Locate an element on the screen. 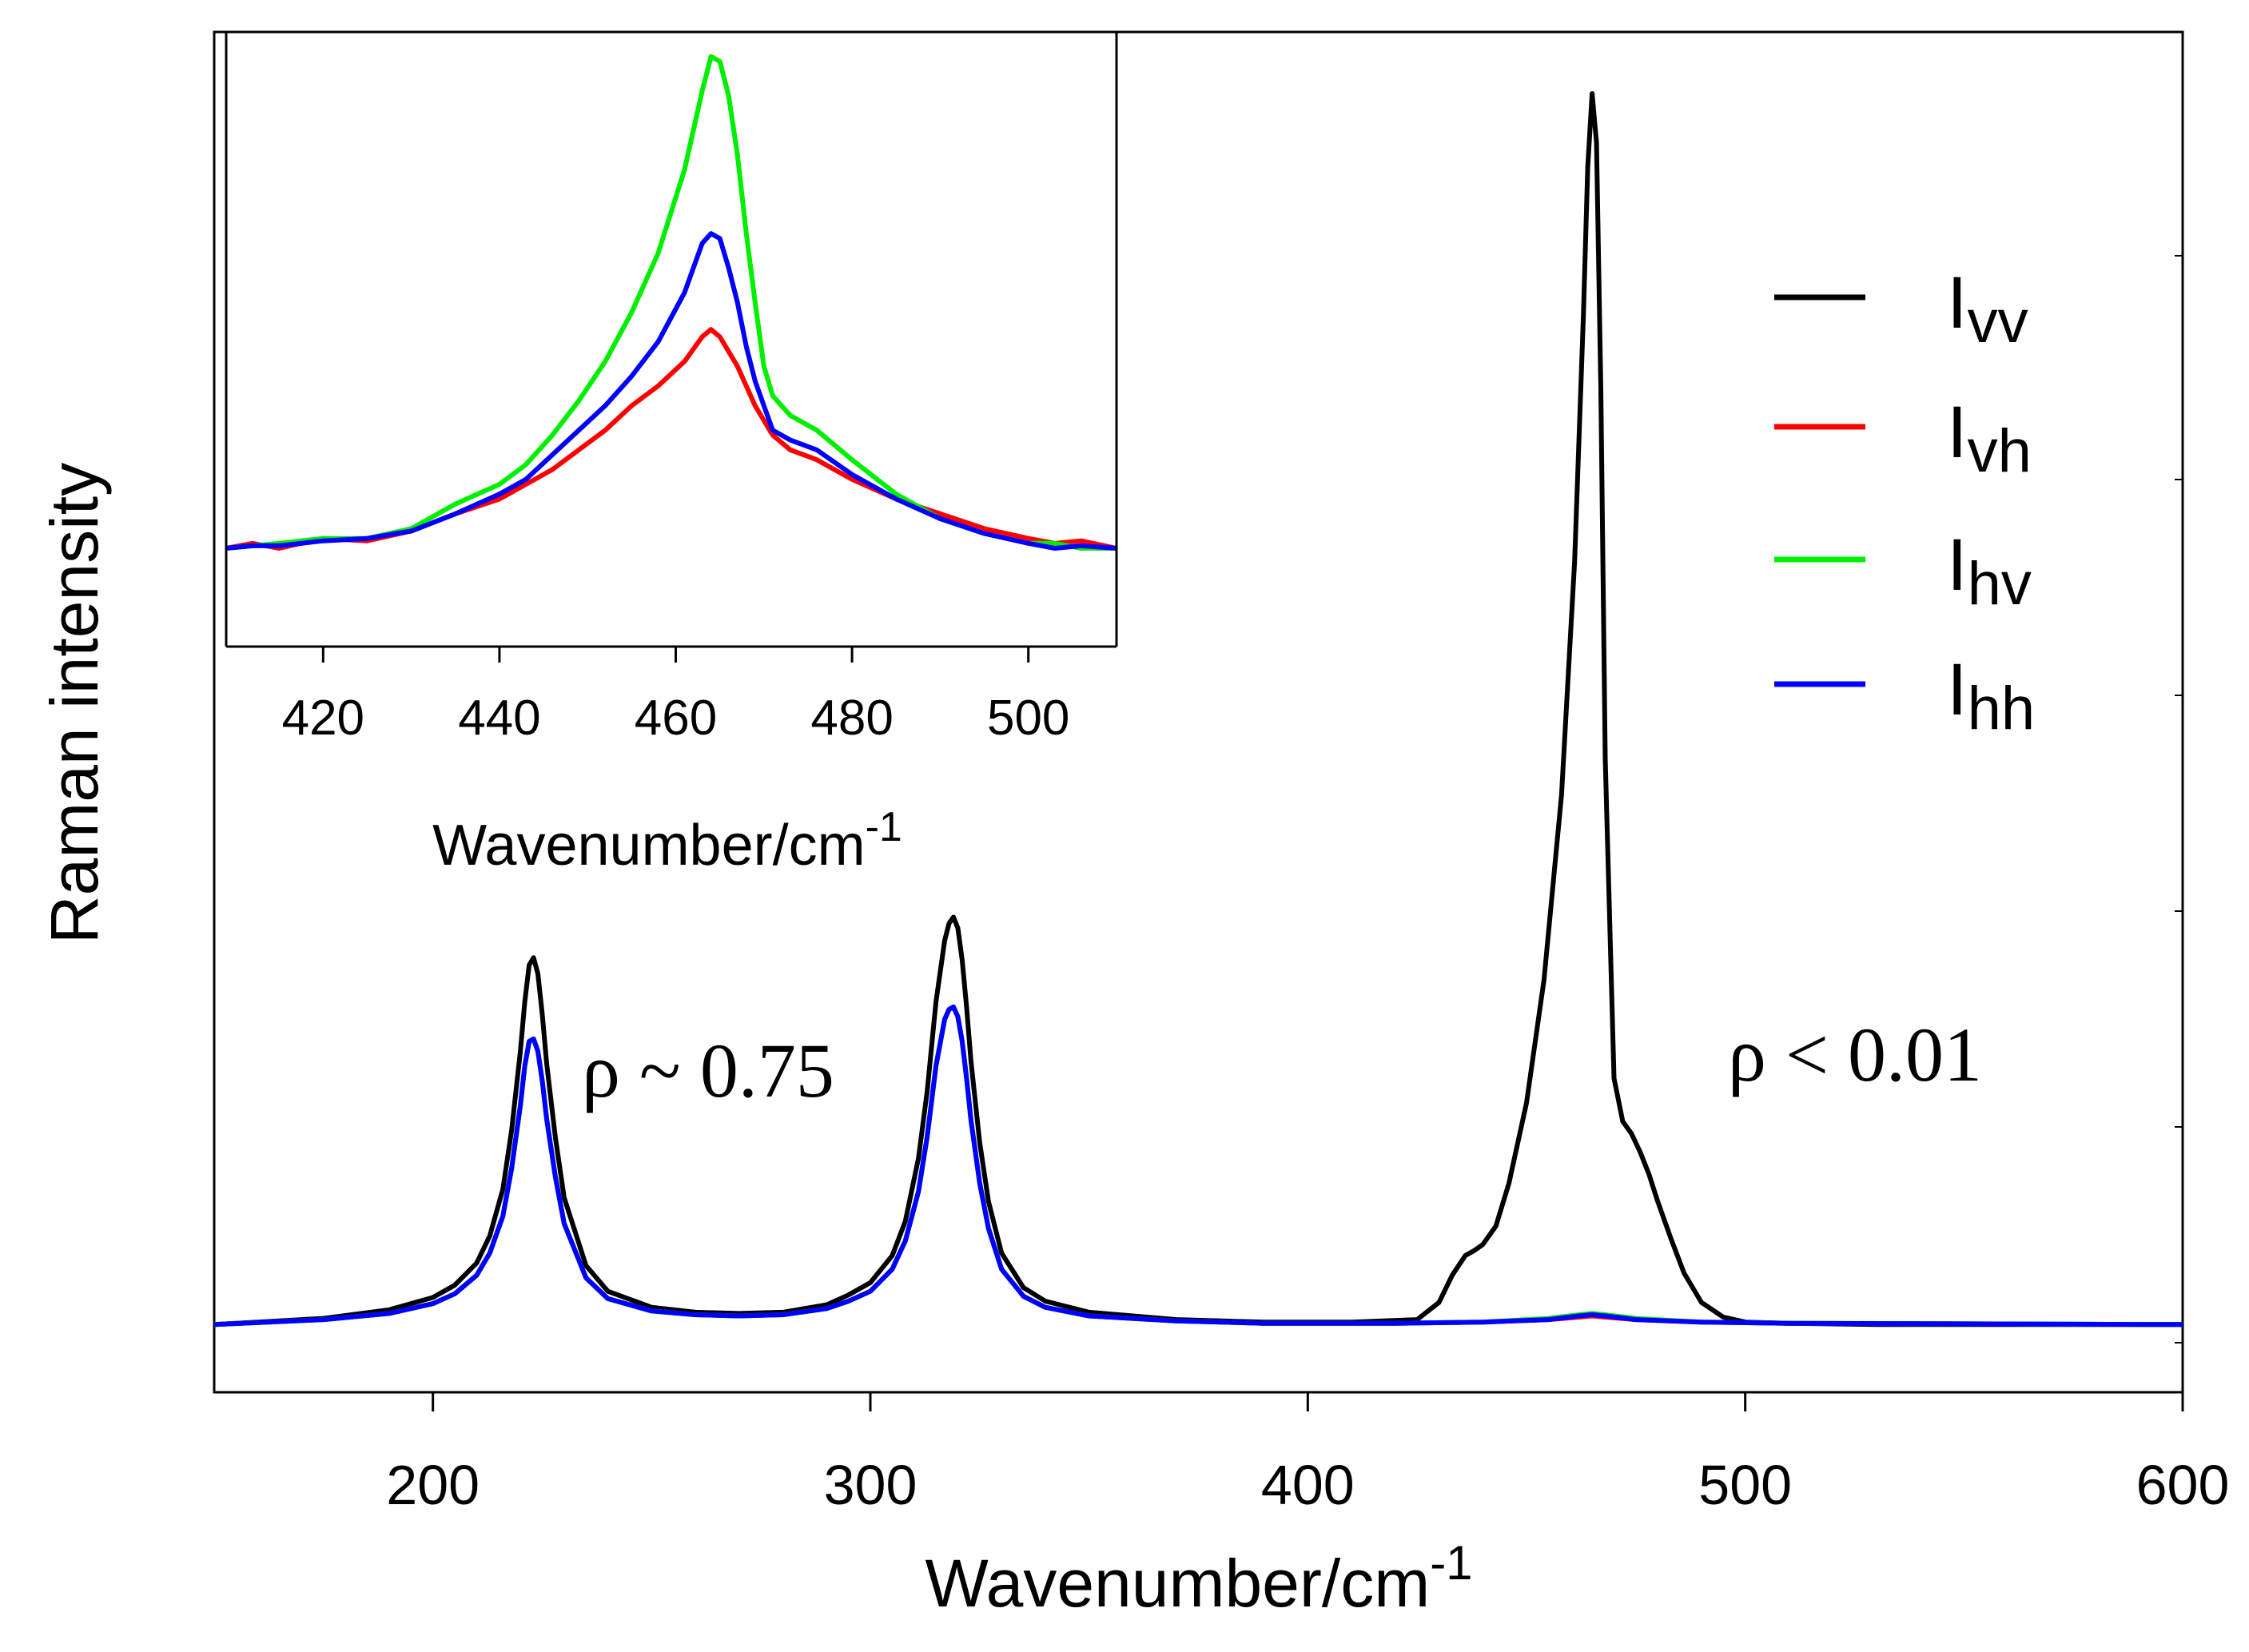  main-x-ticks: 200 300 400 500 600 is located at coordinates (1307, 1454).